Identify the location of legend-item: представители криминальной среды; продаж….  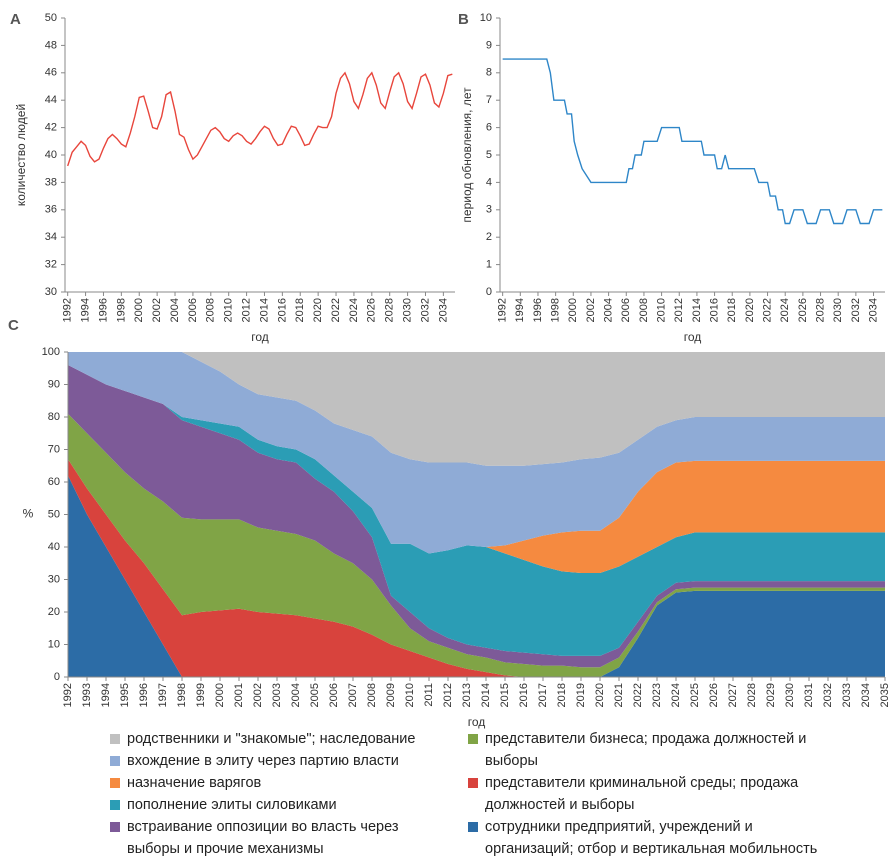
(643, 794).